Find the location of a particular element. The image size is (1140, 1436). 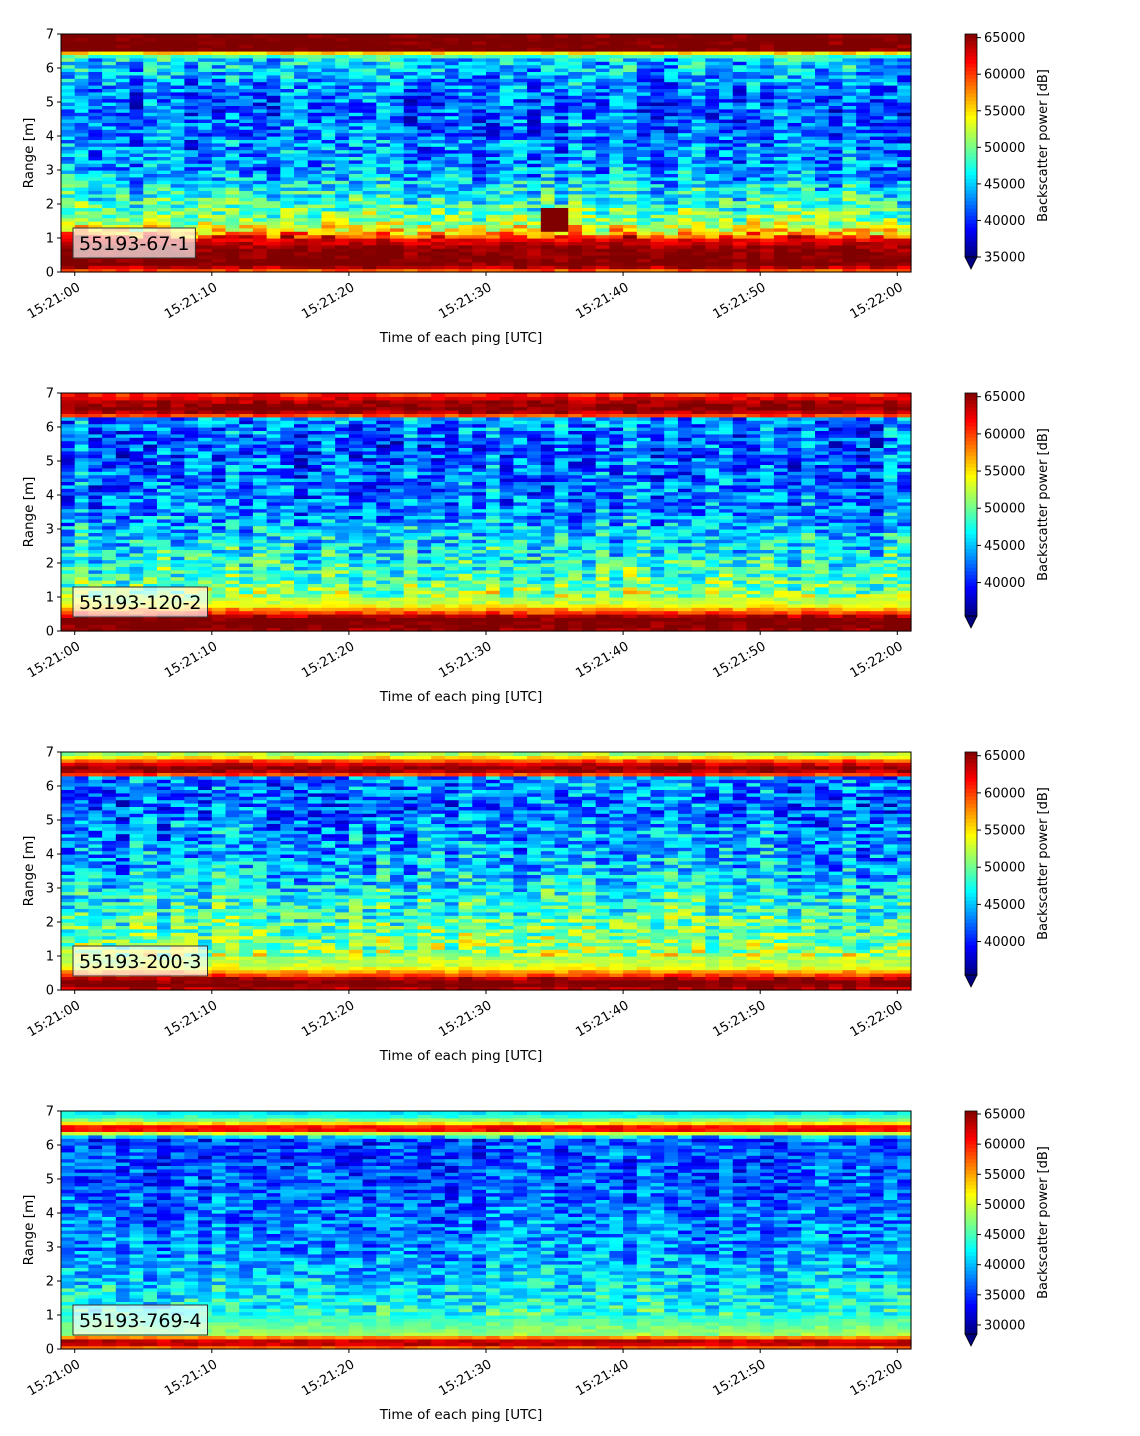

y-tick-label: 7 is located at coordinates (50, 35).